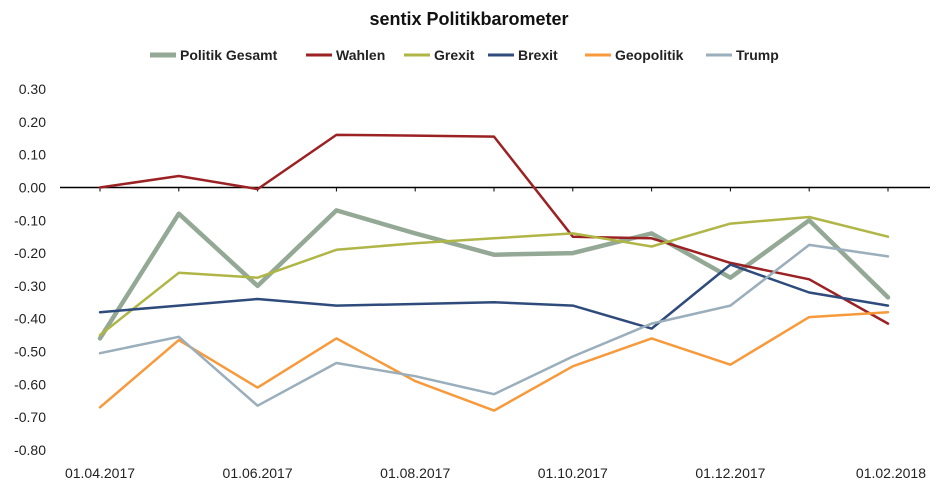 This screenshot has width=939, height=495. What do you see at coordinates (32, 122) in the screenshot?
I see `y-tick-label: 0.20` at bounding box center [32, 122].